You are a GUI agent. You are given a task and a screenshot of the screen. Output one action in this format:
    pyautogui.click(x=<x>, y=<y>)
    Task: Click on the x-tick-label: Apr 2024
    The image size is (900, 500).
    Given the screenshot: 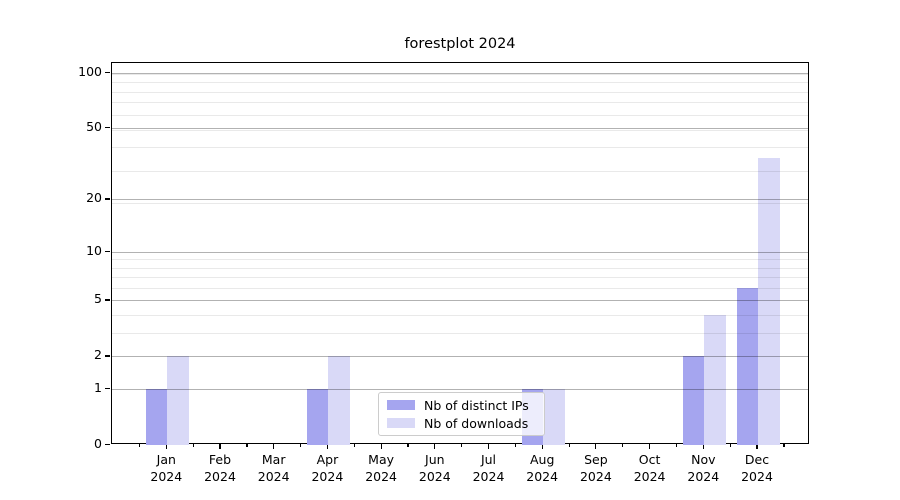 What is the action you would take?
    pyautogui.click(x=327, y=468)
    